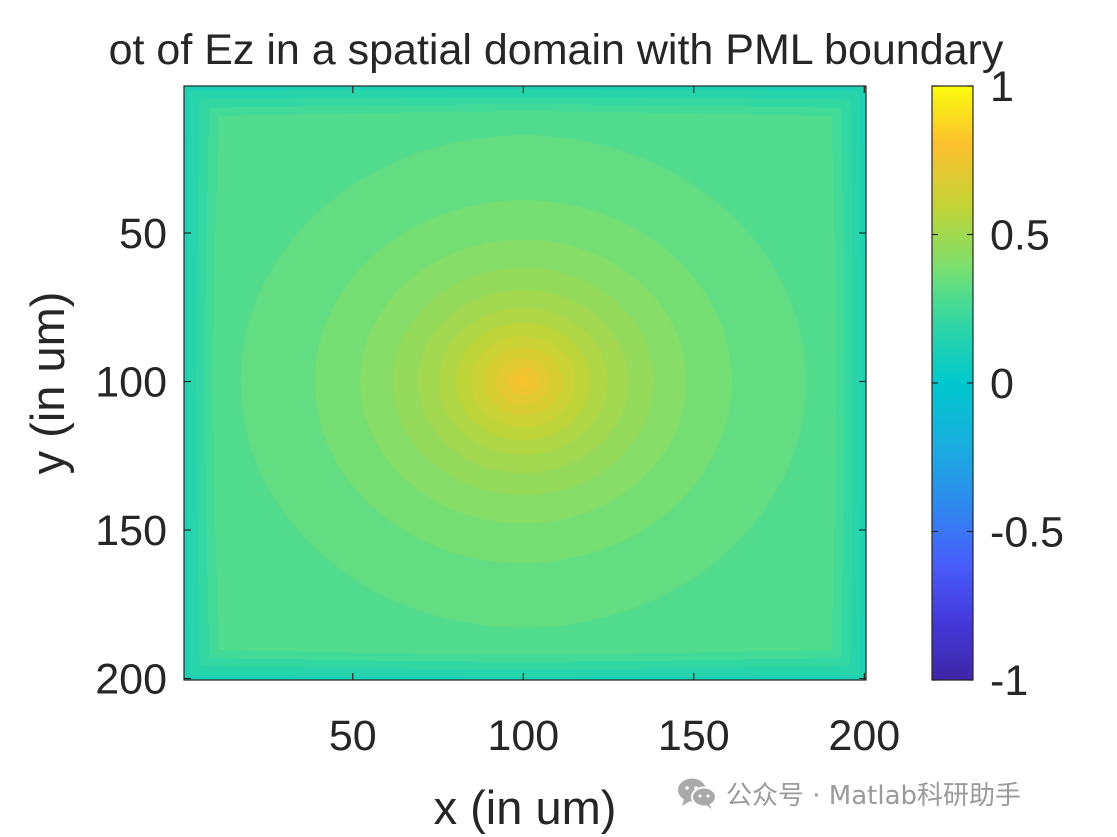 The height and width of the screenshot is (837, 1117). Describe the element at coordinates (697, 793) in the screenshot. I see `wechat-icon` at that location.